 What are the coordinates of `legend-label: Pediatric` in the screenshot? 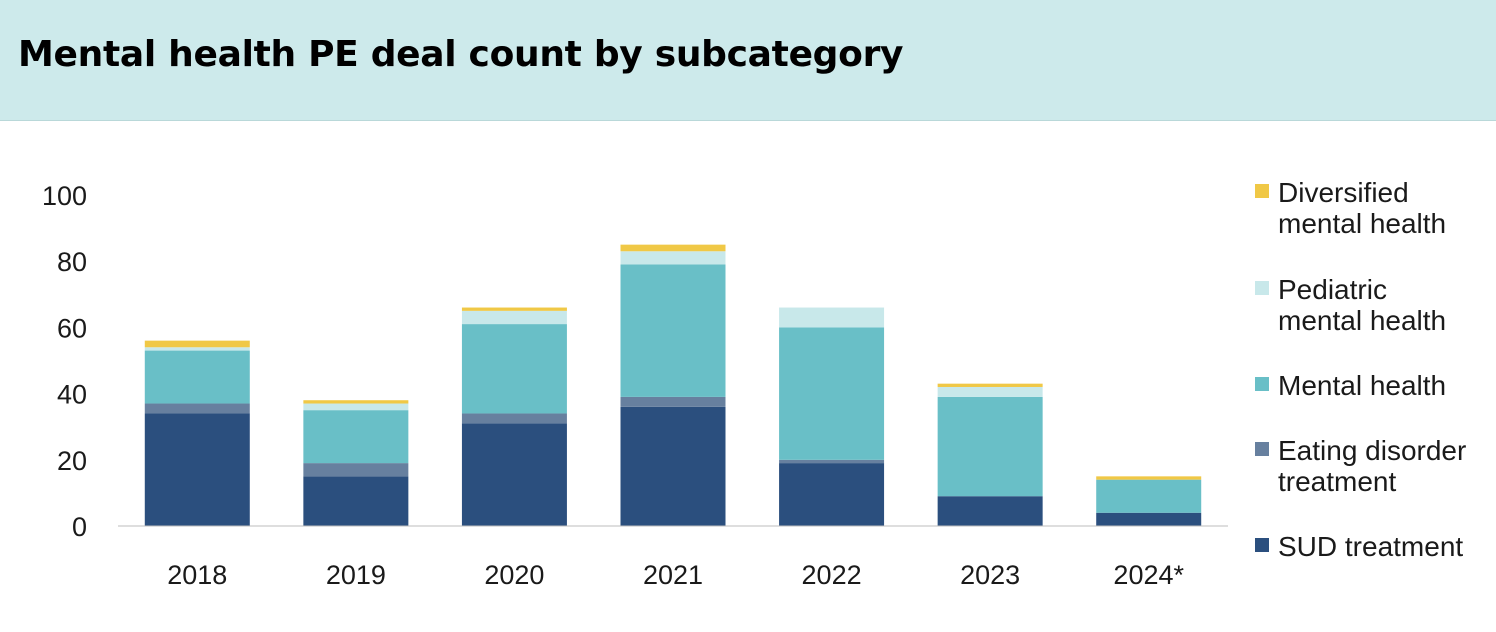 It's located at (1332, 289).